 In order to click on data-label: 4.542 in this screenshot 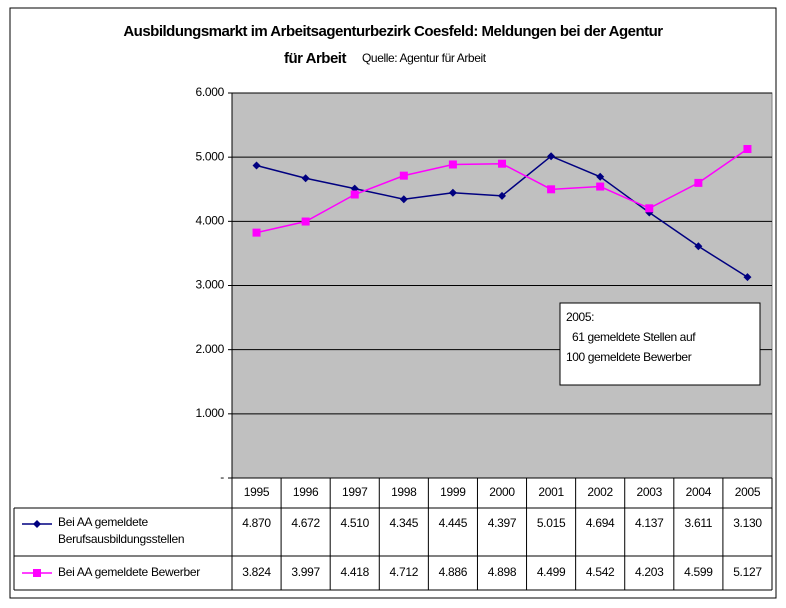, I will do `click(600, 572)`.